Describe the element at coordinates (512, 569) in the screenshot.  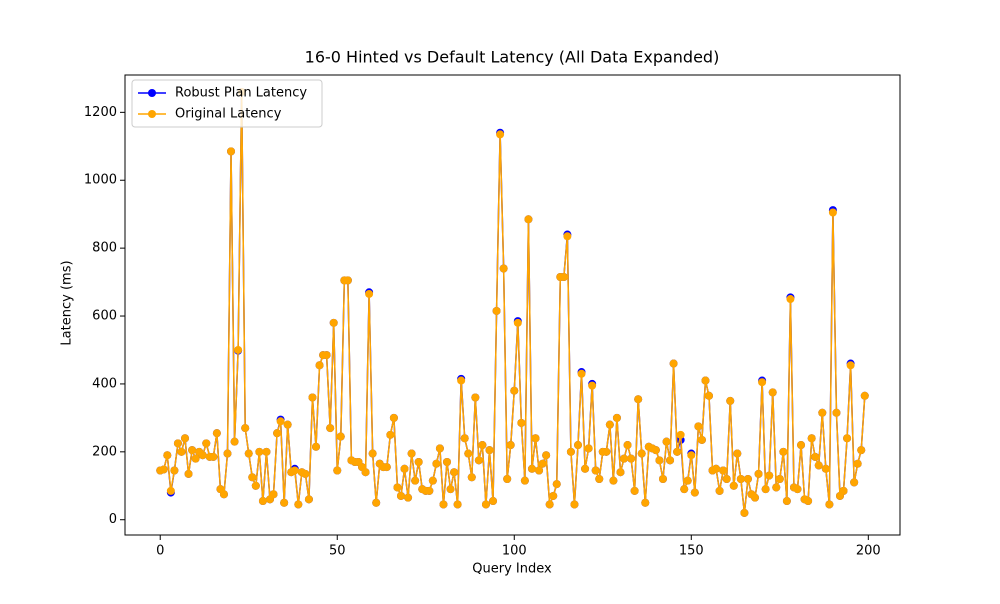
I see `x-axis-label: Query Index` at that location.